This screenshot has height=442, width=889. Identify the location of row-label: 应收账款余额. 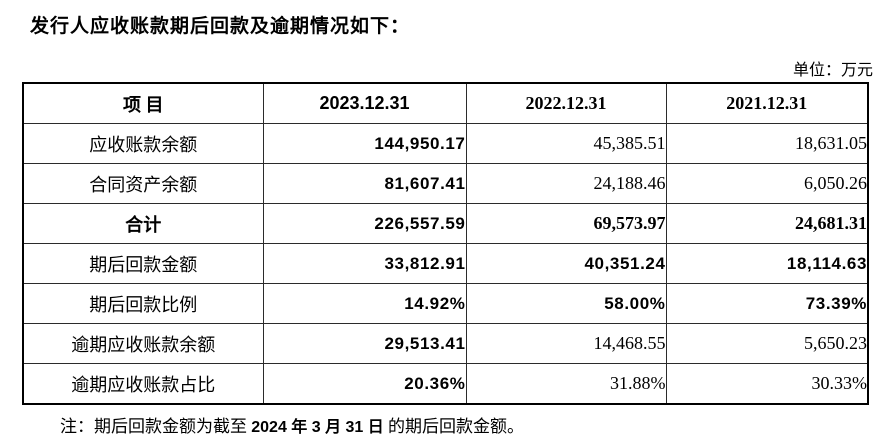
(143, 143).